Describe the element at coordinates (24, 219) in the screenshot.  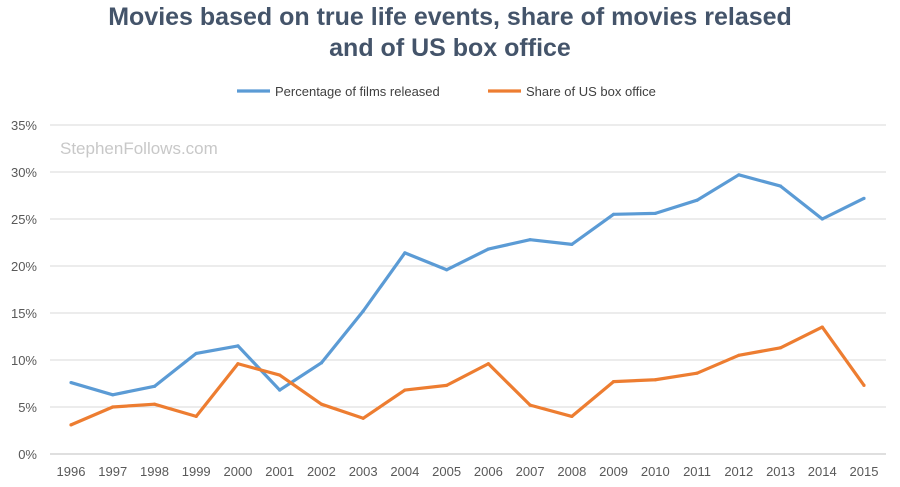
I see `y-tick-label: 25%` at that location.